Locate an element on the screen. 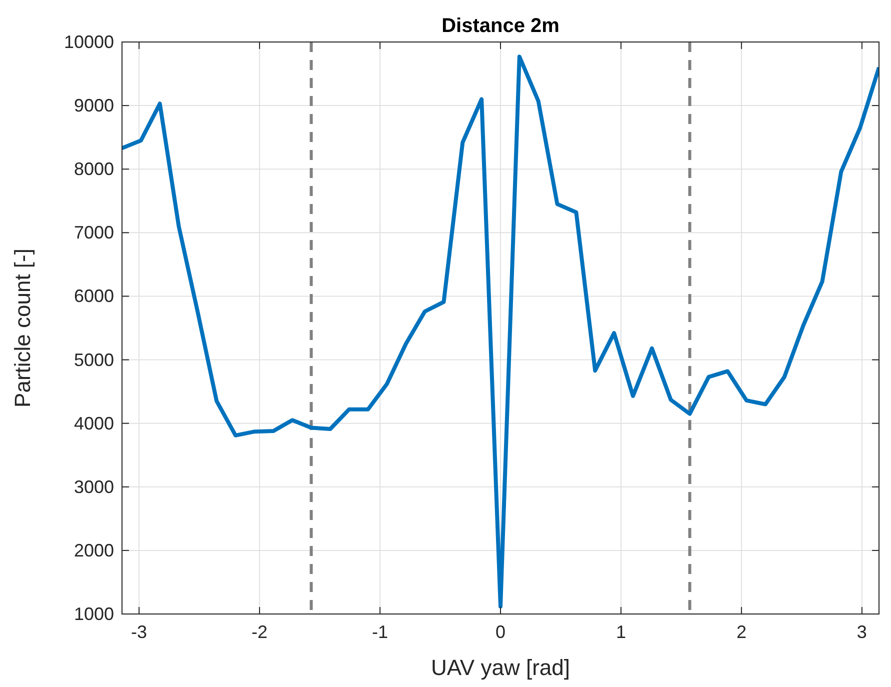 This screenshot has height=687, width=891. x-tick-label: -3 is located at coordinates (139, 632).